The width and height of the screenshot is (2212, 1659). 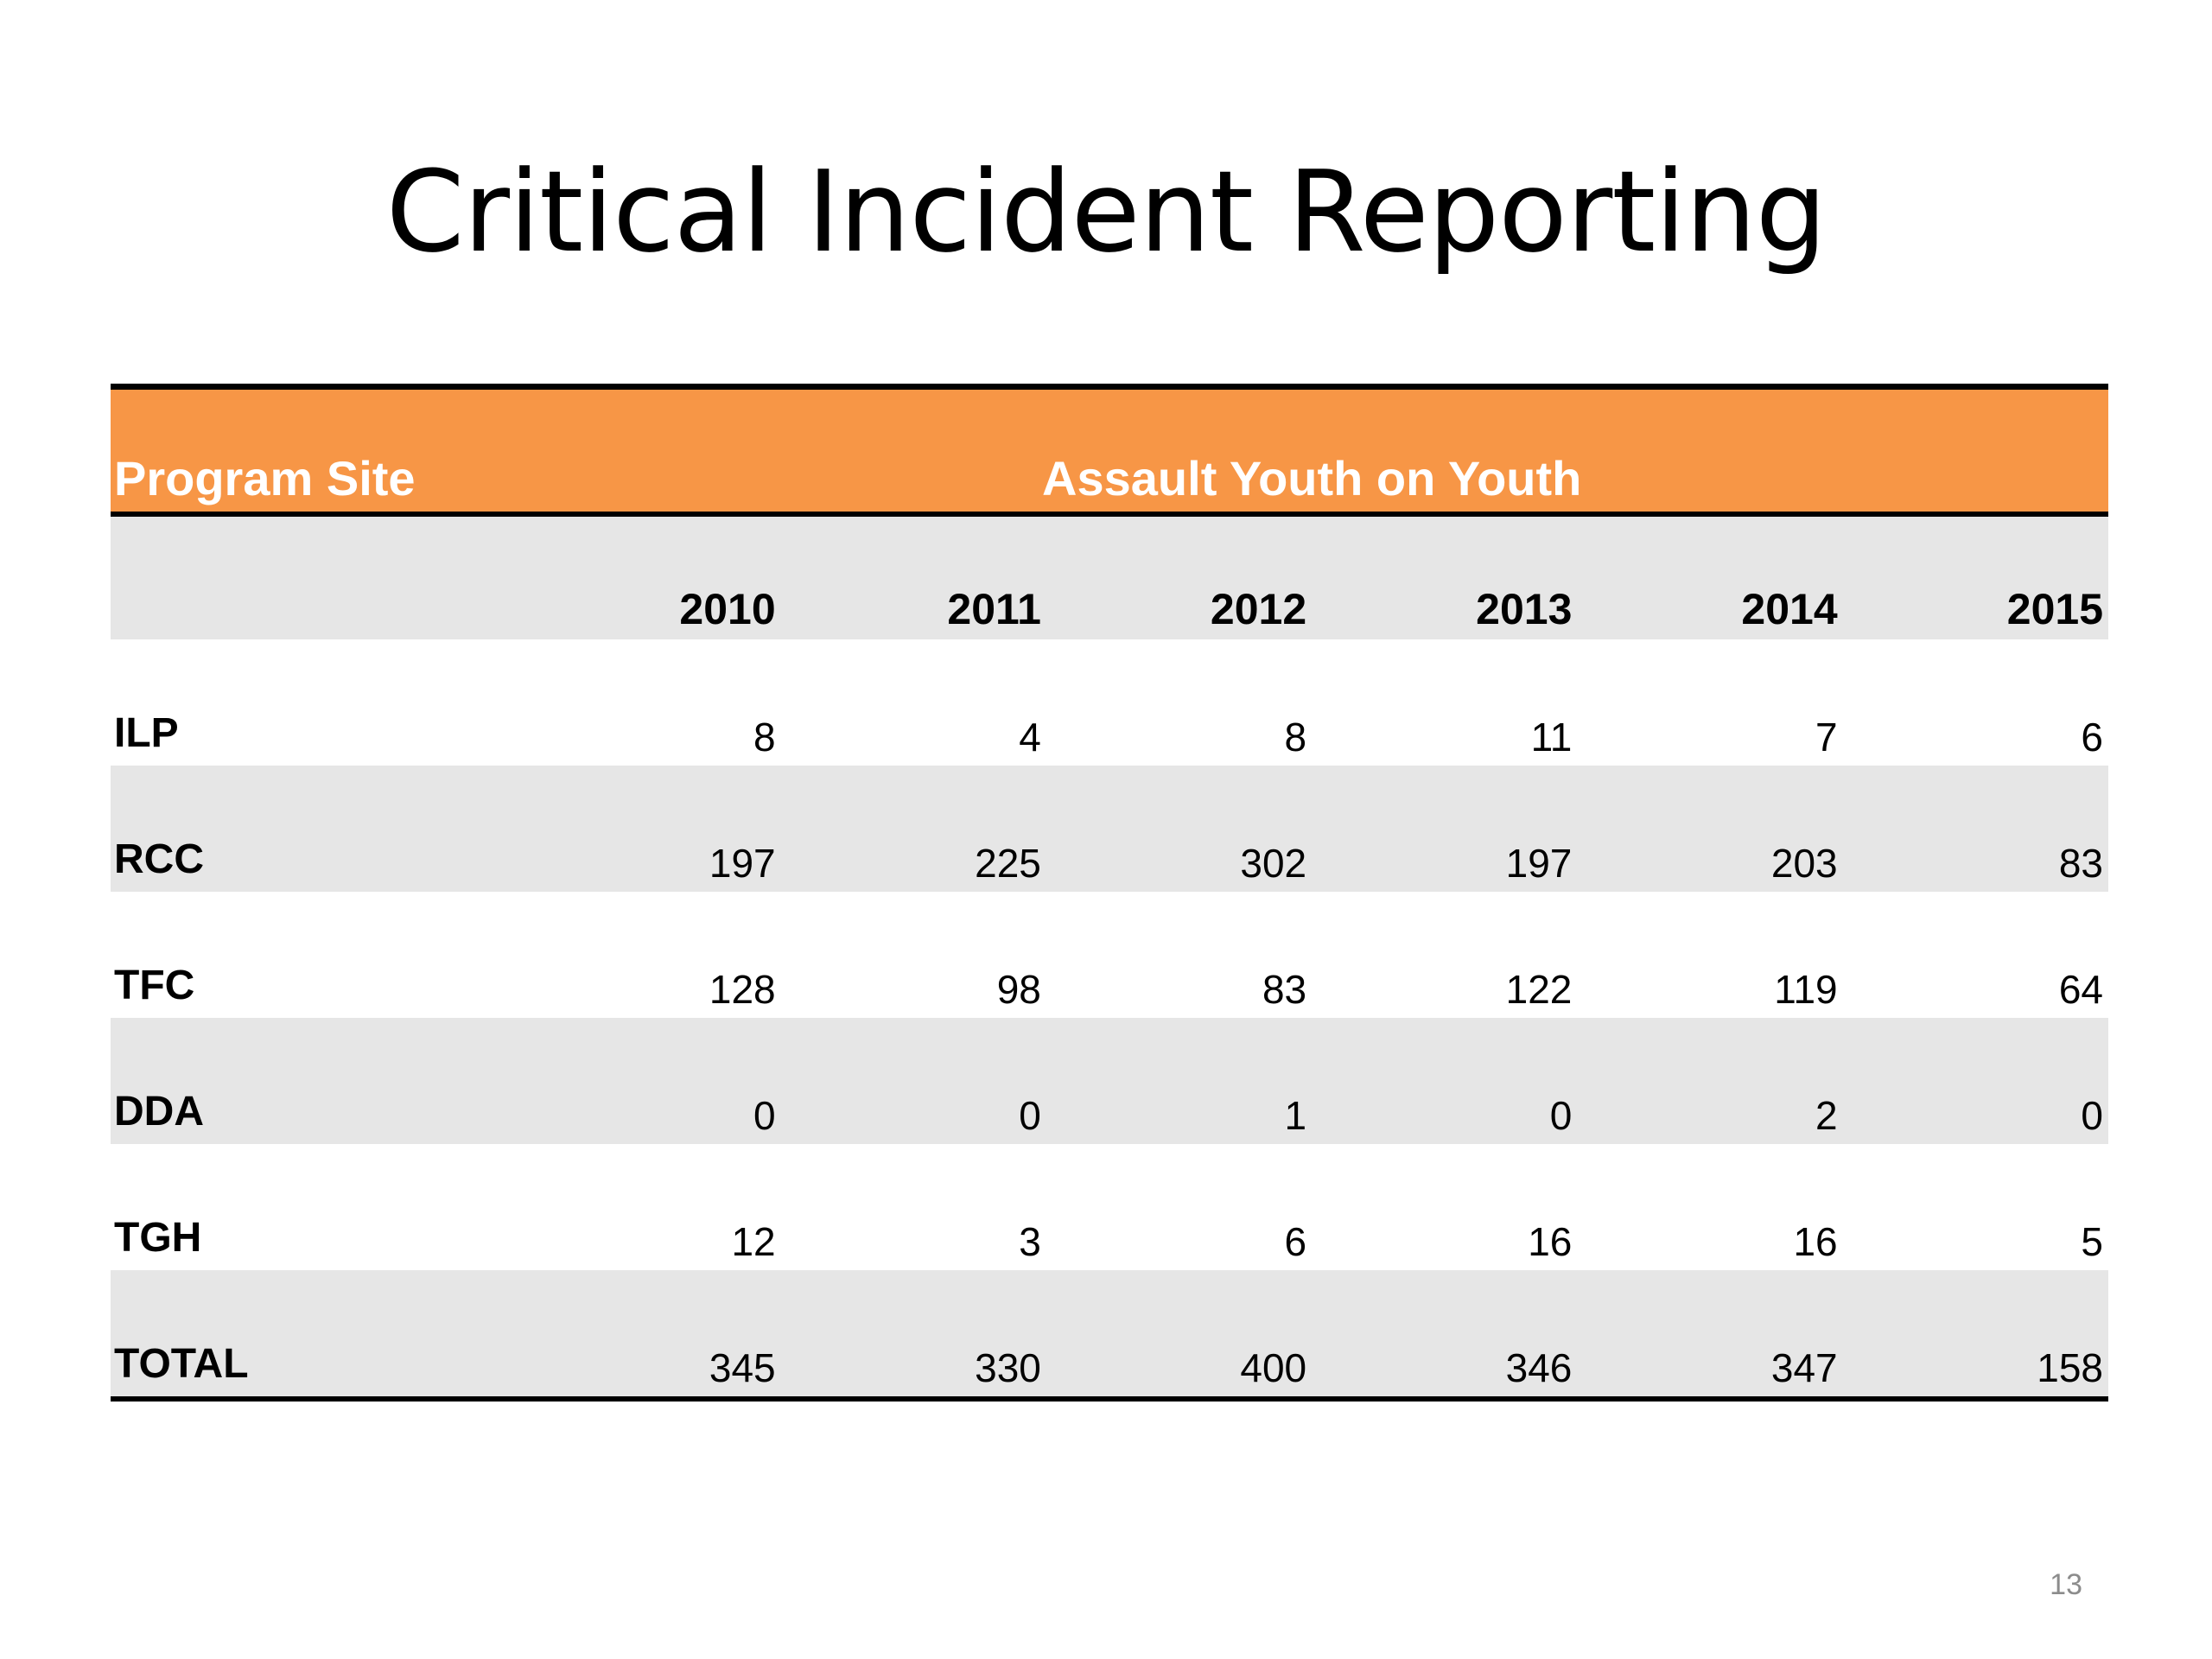 I want to click on table-cell: 345, so click(x=648, y=1336).